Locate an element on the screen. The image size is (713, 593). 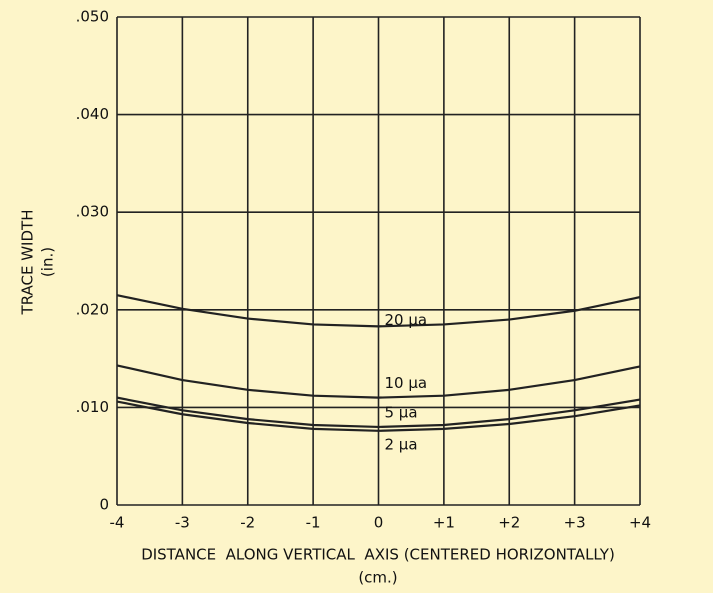
y-tick-label: .010 is located at coordinates (92, 407).